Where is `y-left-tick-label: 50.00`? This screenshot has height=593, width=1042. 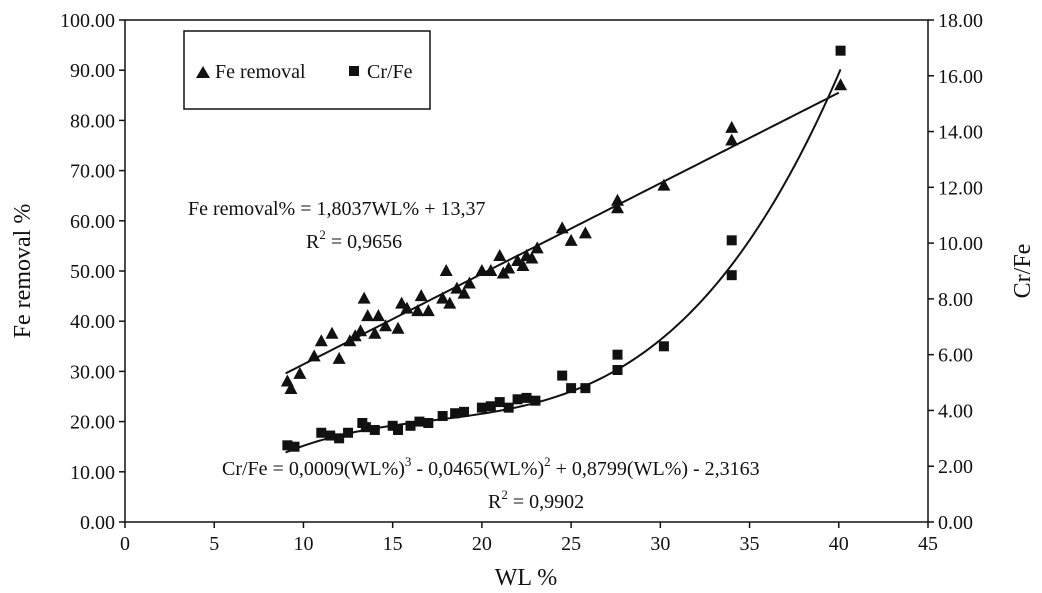 y-left-tick-label: 50.00 is located at coordinates (92, 272).